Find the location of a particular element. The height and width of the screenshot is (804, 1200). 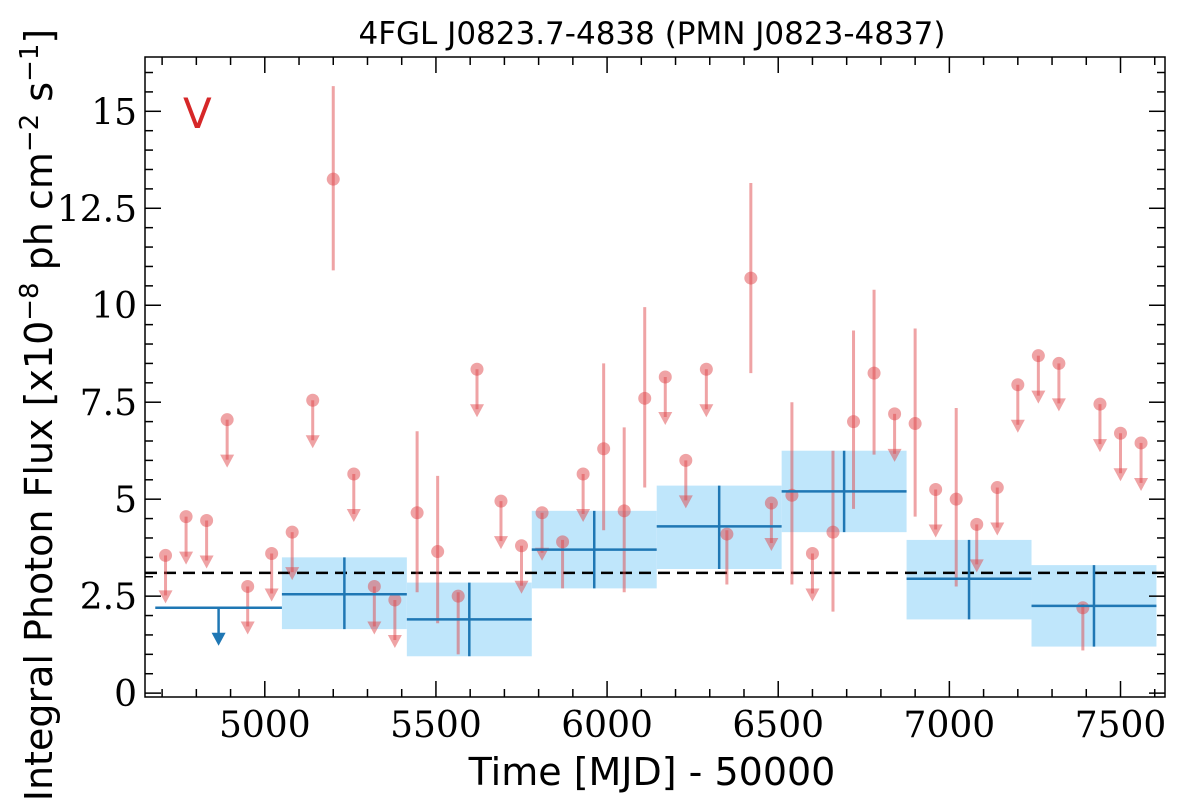

y-axis-title-middle2: s is located at coordinates (39, 98).